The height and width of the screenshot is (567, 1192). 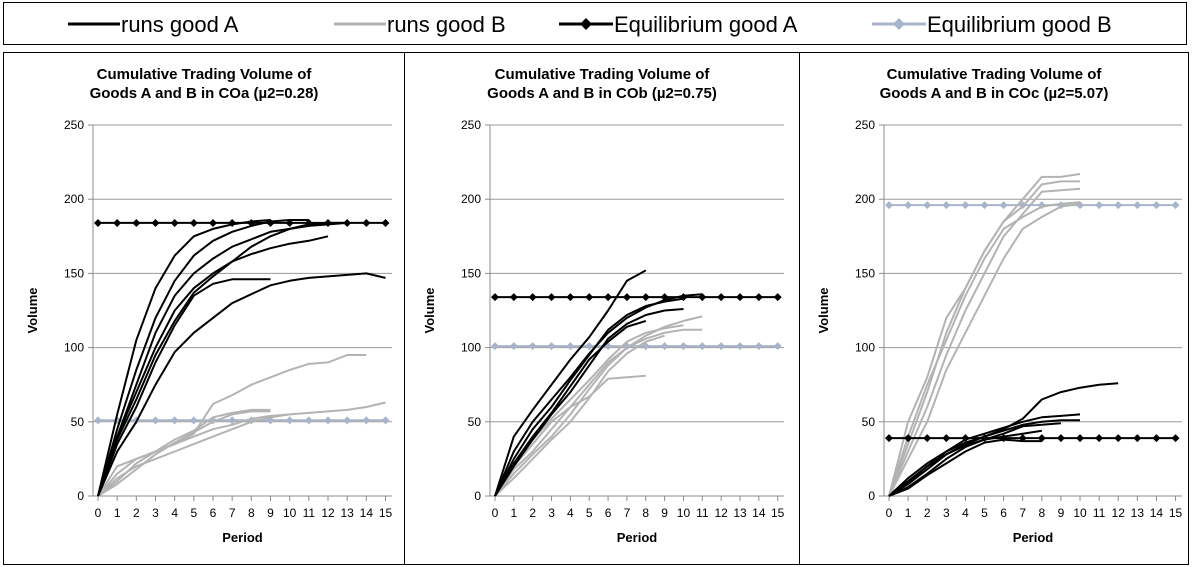 I want to click on x-tick-label: 6, so click(x=213, y=513).